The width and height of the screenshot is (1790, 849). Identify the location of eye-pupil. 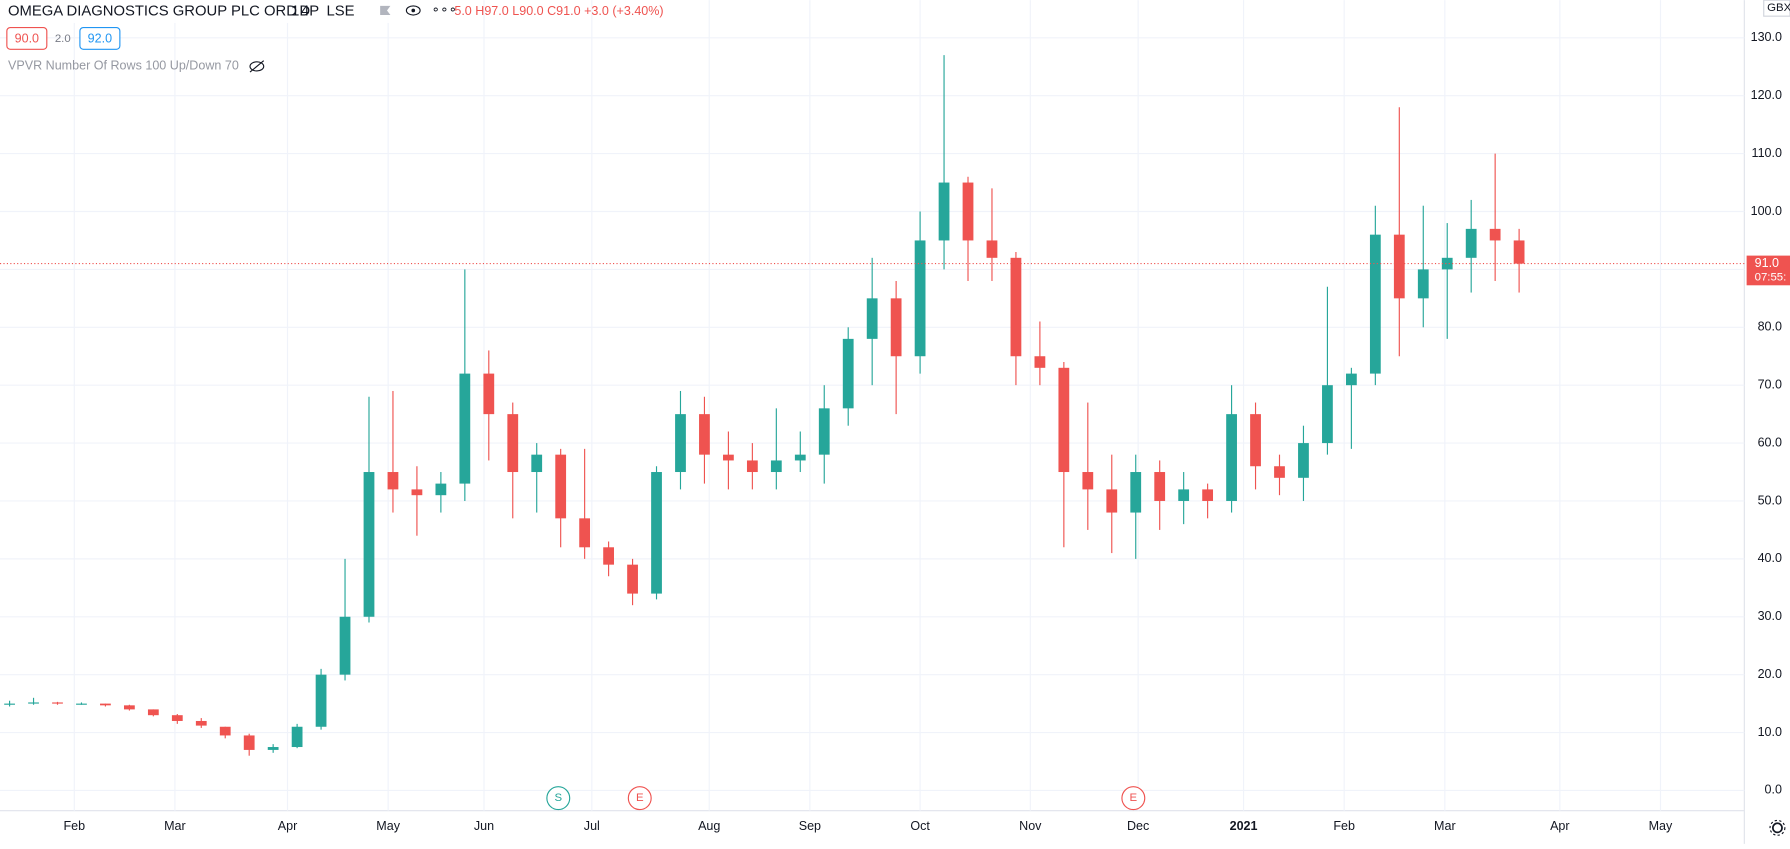
(413, 10).